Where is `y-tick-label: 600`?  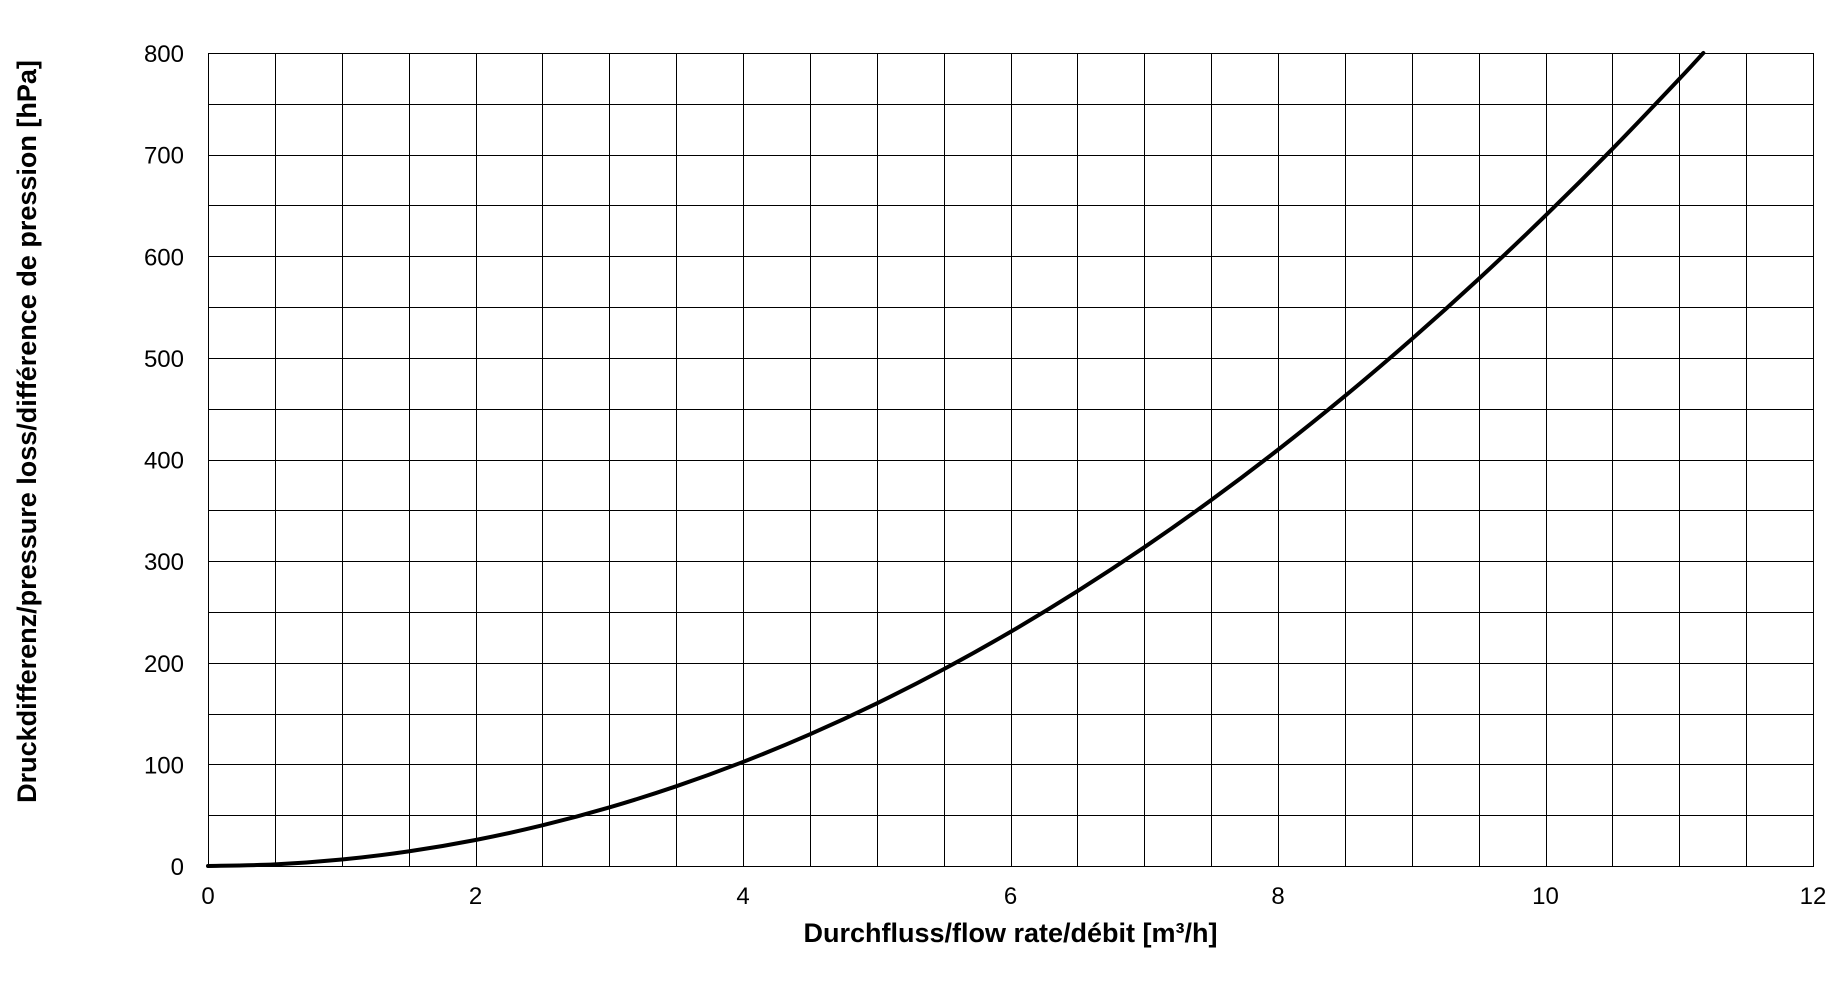 y-tick-label: 600 is located at coordinates (164, 257).